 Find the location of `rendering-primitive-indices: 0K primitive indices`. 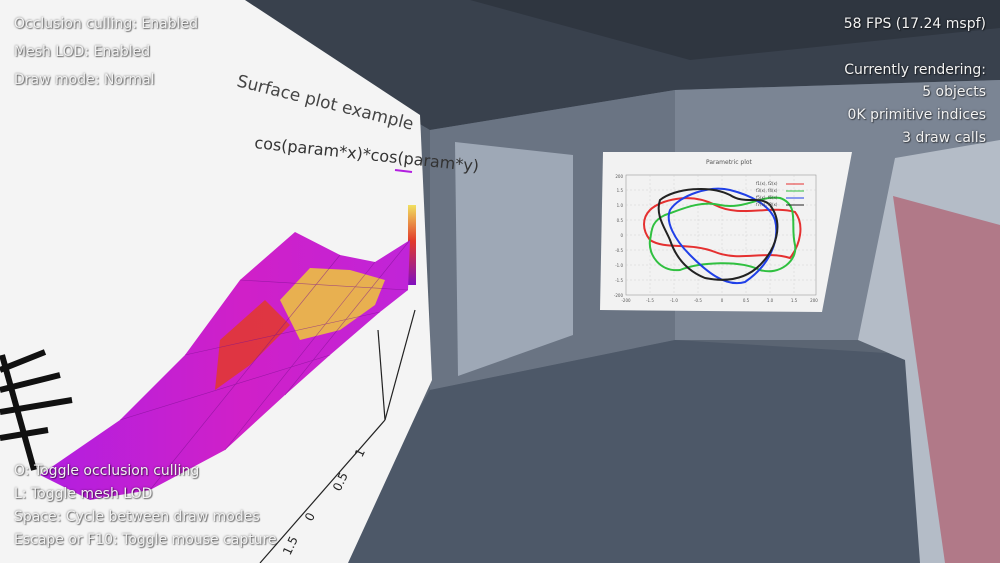

rendering-primitive-indices: 0K primitive indices is located at coordinates (916, 115).